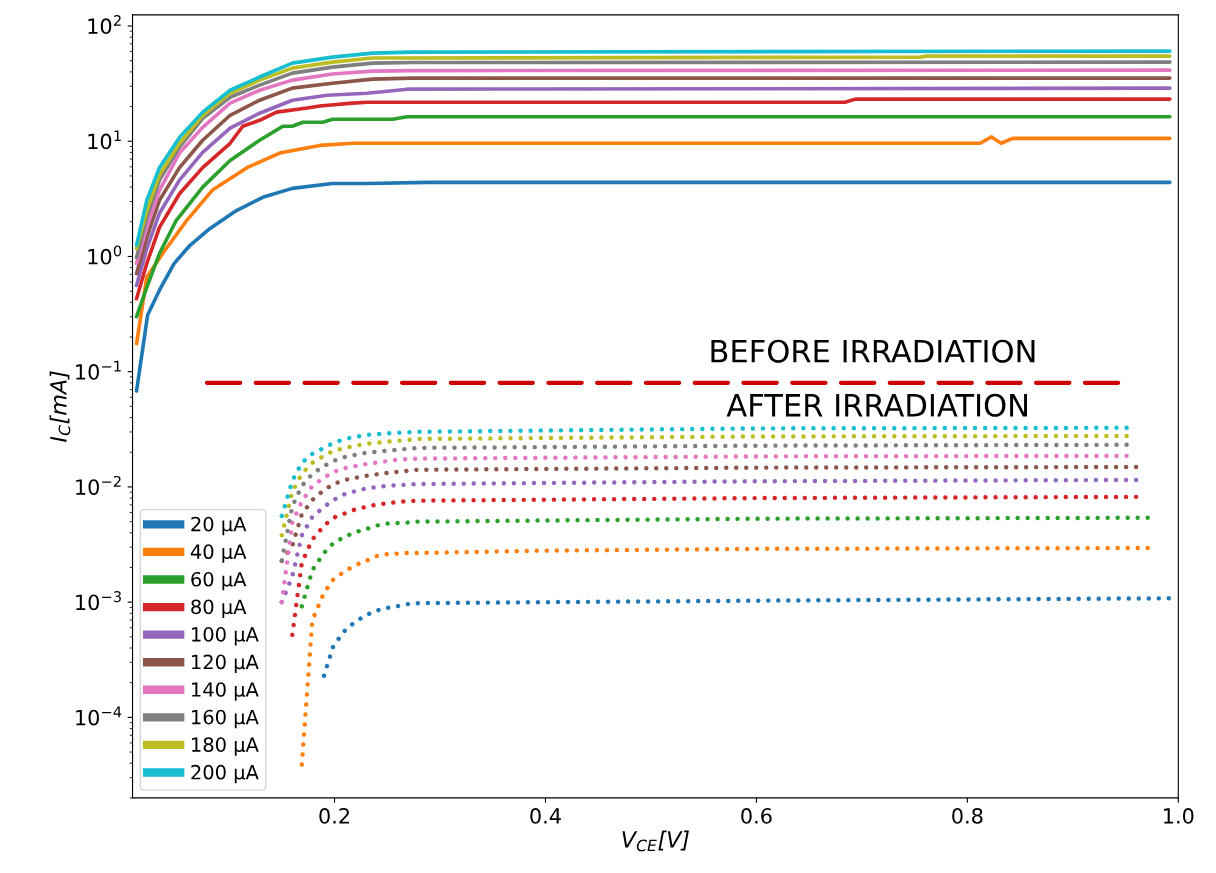  I want to click on x-tick-label: 0.6, so click(756, 816).